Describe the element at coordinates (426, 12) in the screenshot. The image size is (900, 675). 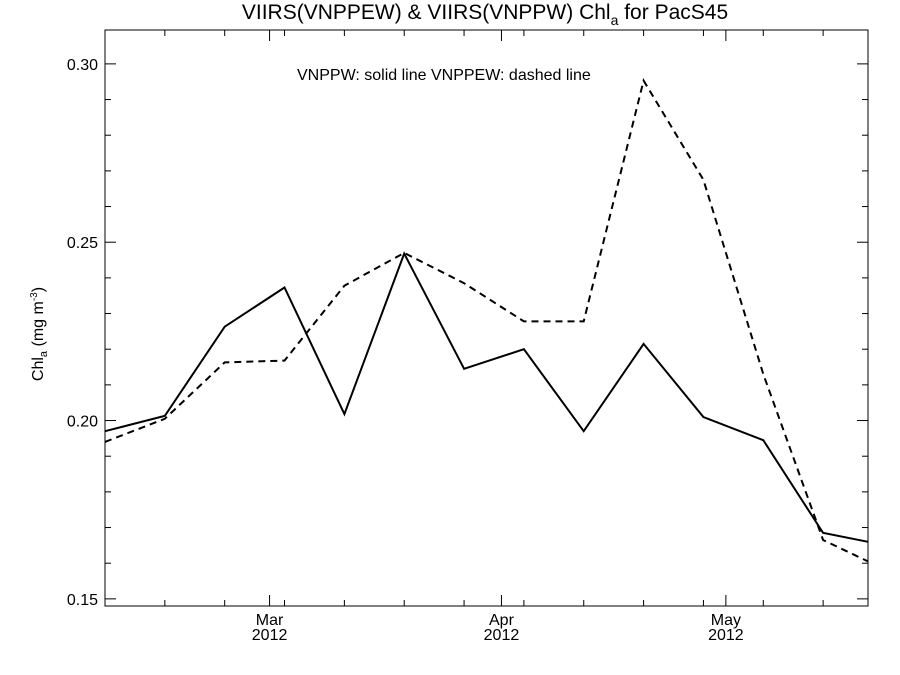
I see `title-text: VIIRS(VNPPEW) & VIIRS(VNPPW) Chl` at that location.